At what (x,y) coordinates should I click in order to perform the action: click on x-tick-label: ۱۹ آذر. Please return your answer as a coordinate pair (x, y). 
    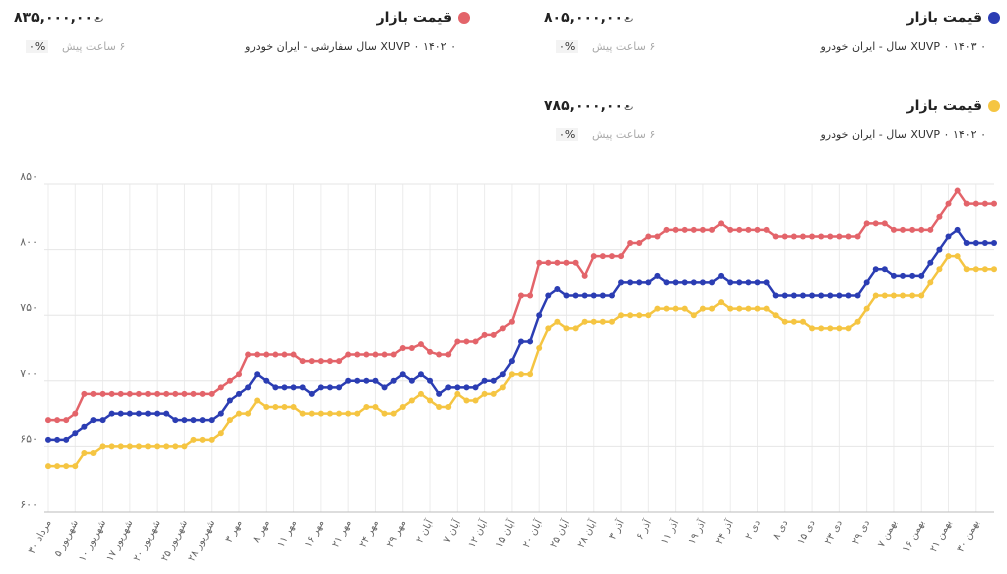
    Looking at the image, I should click on (697, 531).